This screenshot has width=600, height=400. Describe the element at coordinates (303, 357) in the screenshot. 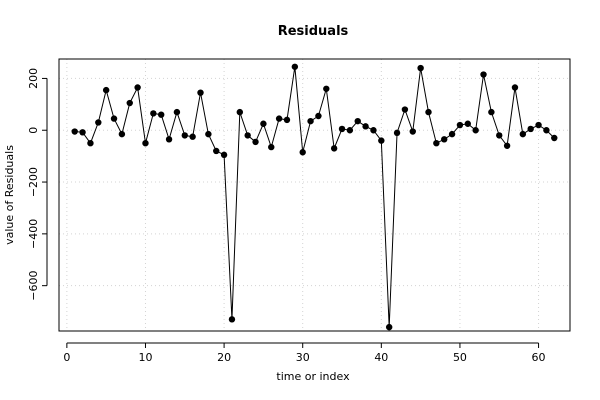

I see `x-tick-label: 30` at that location.